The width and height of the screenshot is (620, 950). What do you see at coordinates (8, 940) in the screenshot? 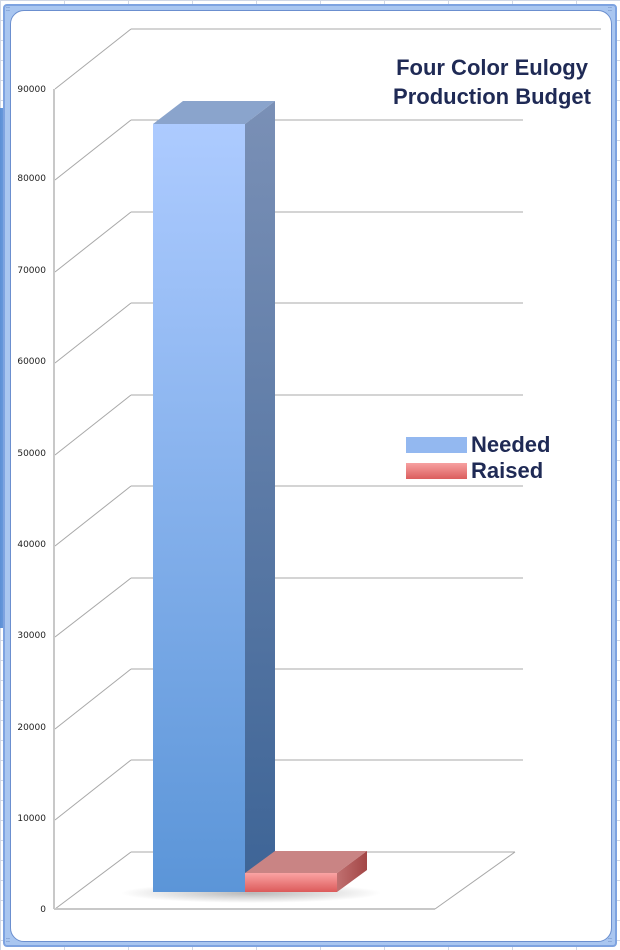
I see `resize-handle-bottom-left: ::` at bounding box center [8, 940].